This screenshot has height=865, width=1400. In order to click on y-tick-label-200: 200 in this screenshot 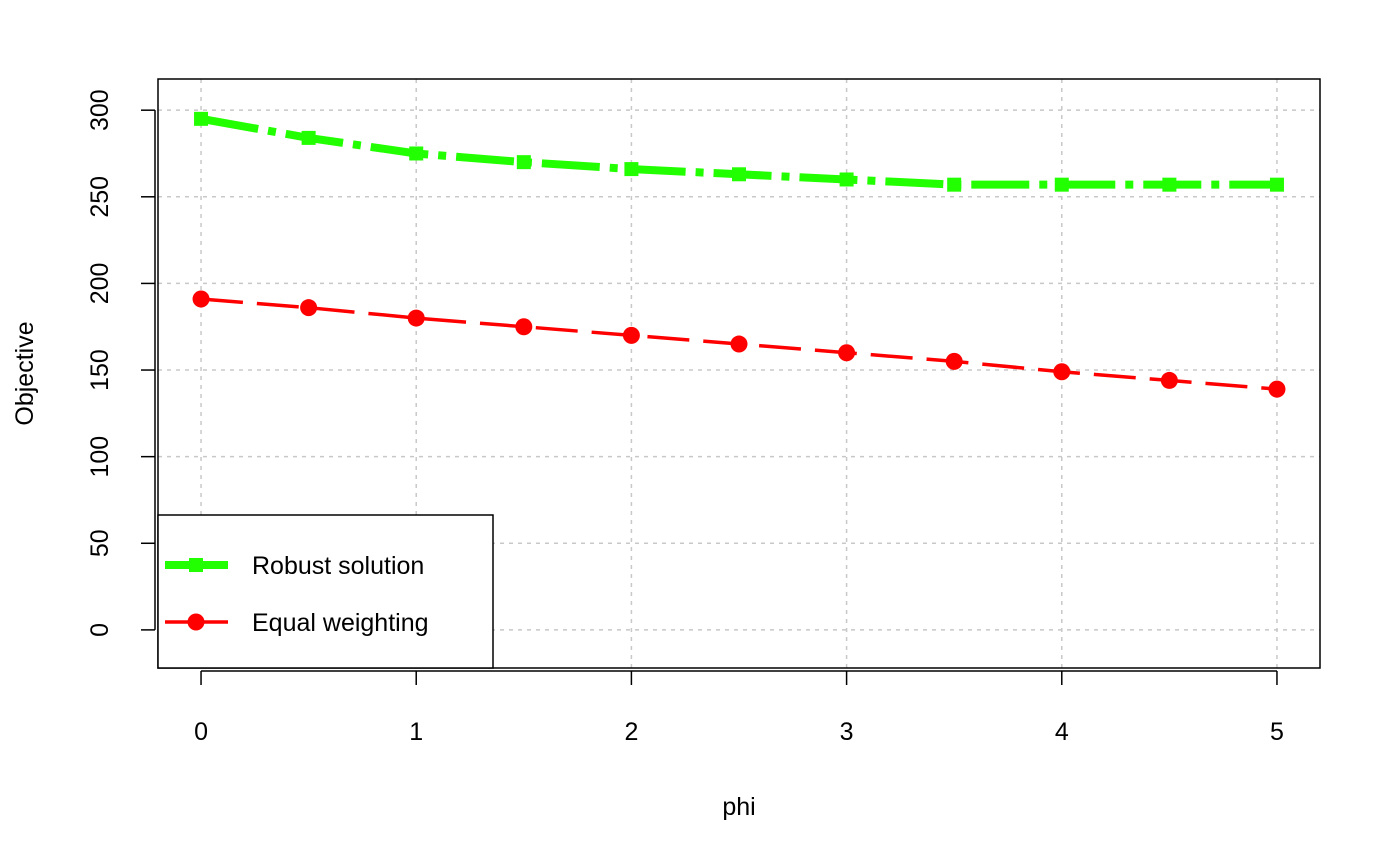, I will do `click(100, 284)`.